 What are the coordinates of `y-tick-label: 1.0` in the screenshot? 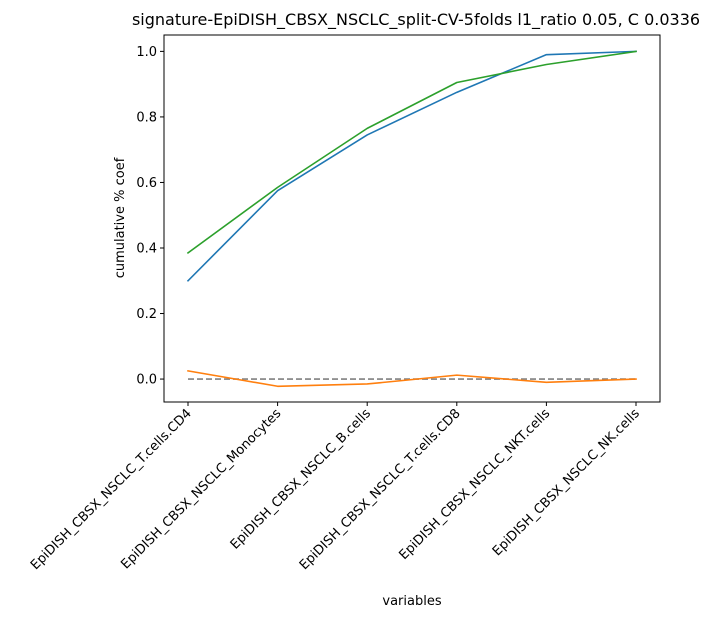 It's located at (146, 52).